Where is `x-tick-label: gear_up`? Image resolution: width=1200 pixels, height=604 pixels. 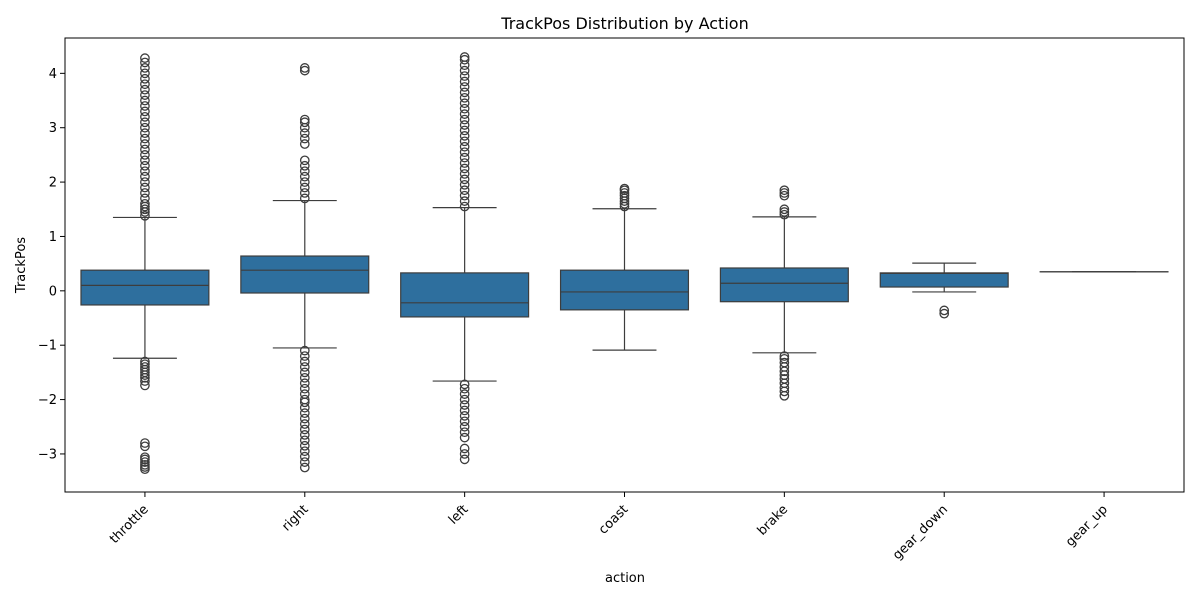 x-tick-label: gear_up is located at coordinates (1087, 526).